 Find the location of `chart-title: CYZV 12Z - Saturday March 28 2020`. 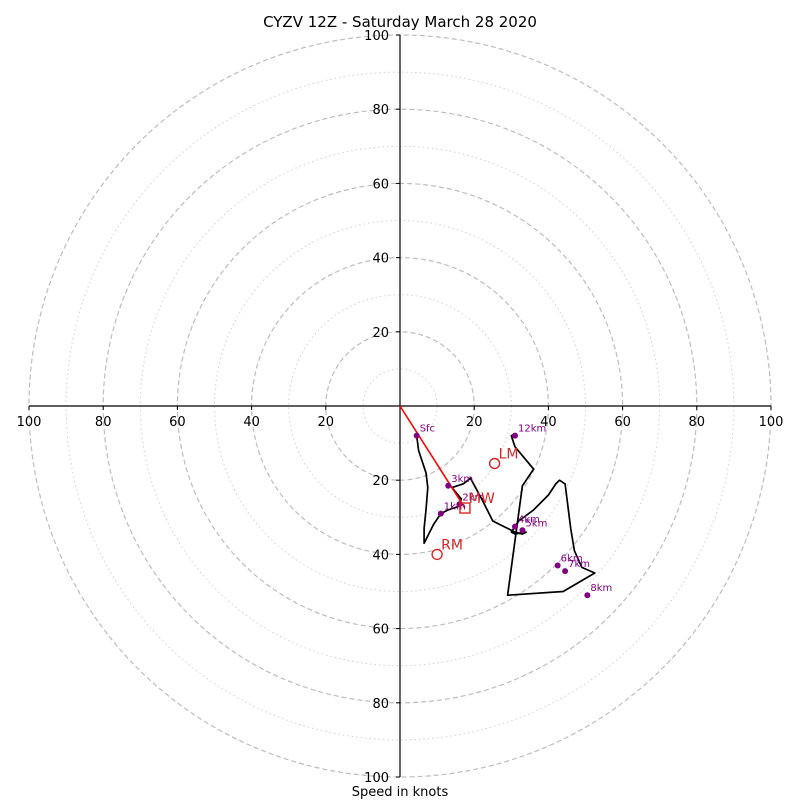

chart-title: CYZV 12Z - Saturday March 28 2020 is located at coordinates (400, 22).